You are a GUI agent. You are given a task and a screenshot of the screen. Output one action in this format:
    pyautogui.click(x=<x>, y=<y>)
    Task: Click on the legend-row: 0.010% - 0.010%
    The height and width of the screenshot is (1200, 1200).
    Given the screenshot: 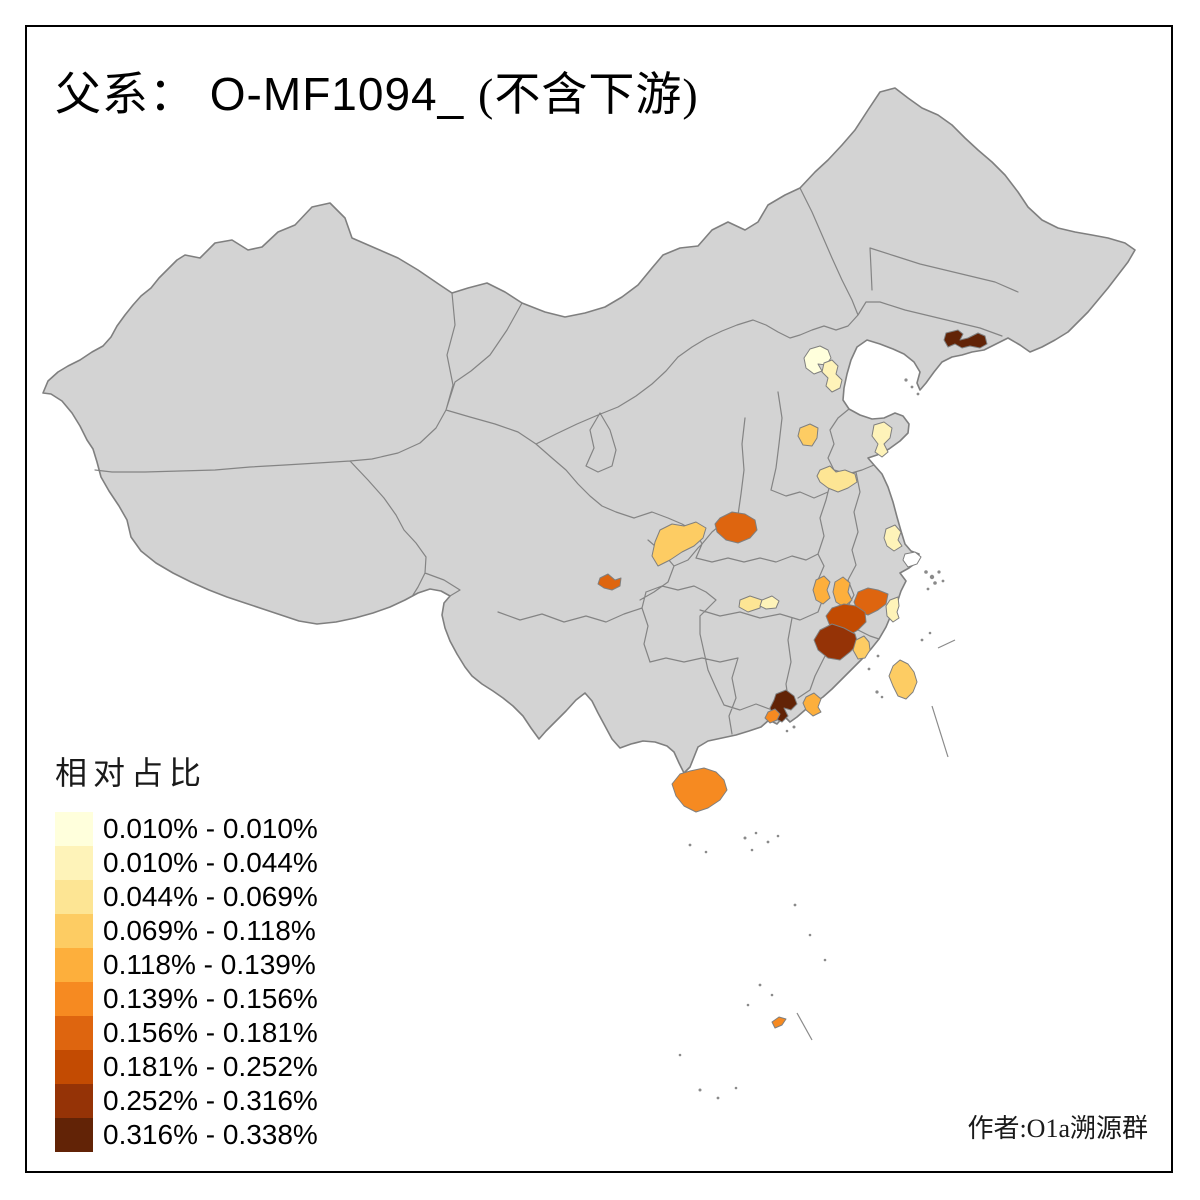 What is the action you would take?
    pyautogui.click(x=186, y=829)
    